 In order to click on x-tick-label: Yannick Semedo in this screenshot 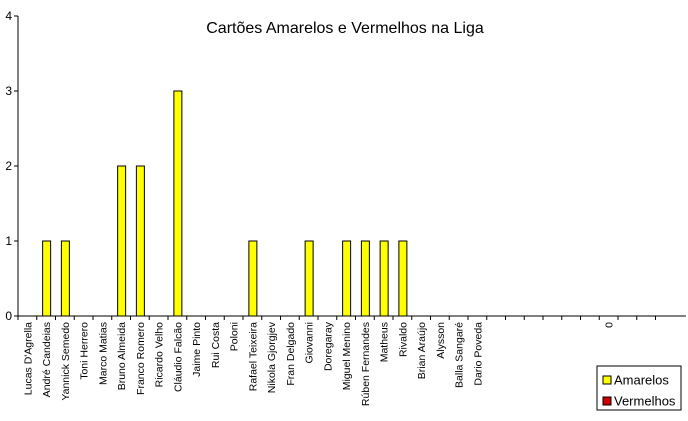, I will do `click(66, 361)`.